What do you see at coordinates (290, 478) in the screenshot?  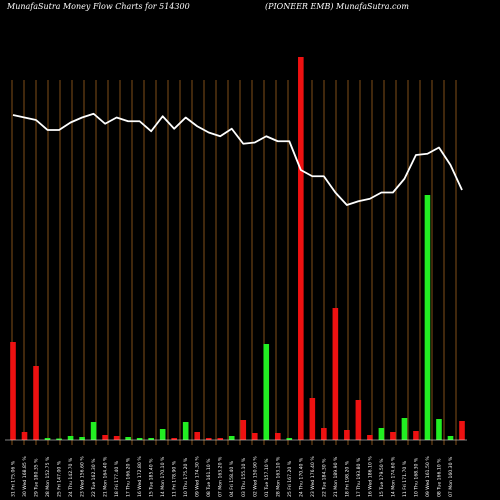 I see `x-axis-label: 25 Fri 167.20 %` at bounding box center [290, 478].